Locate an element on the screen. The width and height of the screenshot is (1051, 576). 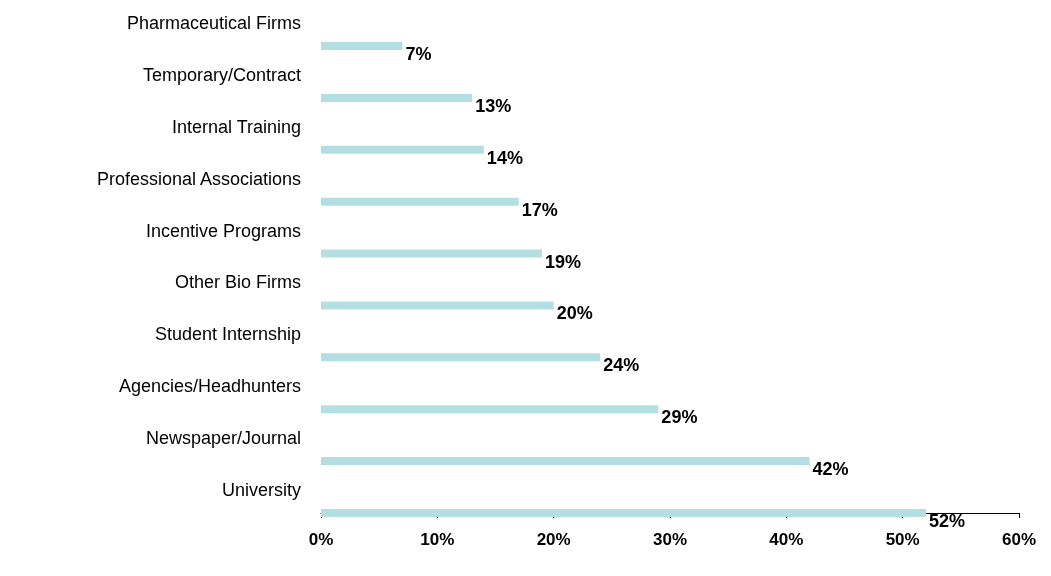
data-label: 19% is located at coordinates (563, 261).